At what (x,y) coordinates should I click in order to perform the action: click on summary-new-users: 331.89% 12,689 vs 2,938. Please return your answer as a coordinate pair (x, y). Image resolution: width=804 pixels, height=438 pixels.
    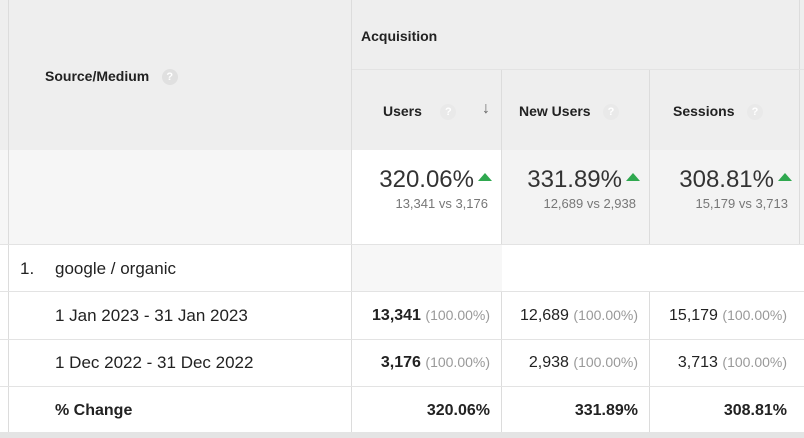
    Looking at the image, I should click on (571, 188).